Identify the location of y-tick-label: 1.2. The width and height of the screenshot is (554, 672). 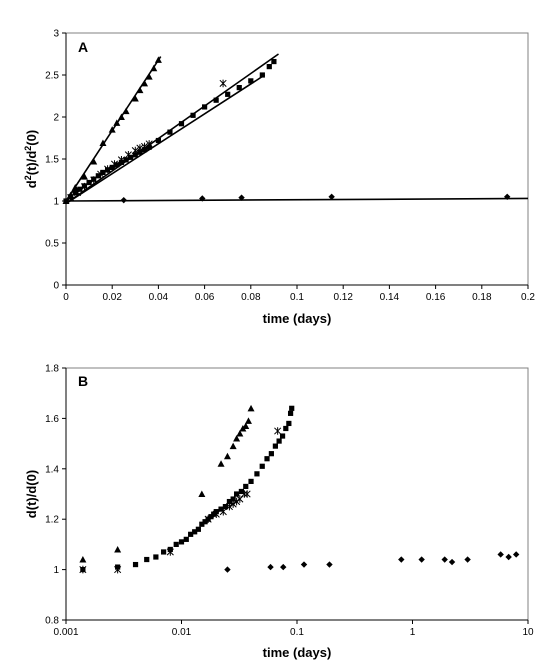
(52, 520).